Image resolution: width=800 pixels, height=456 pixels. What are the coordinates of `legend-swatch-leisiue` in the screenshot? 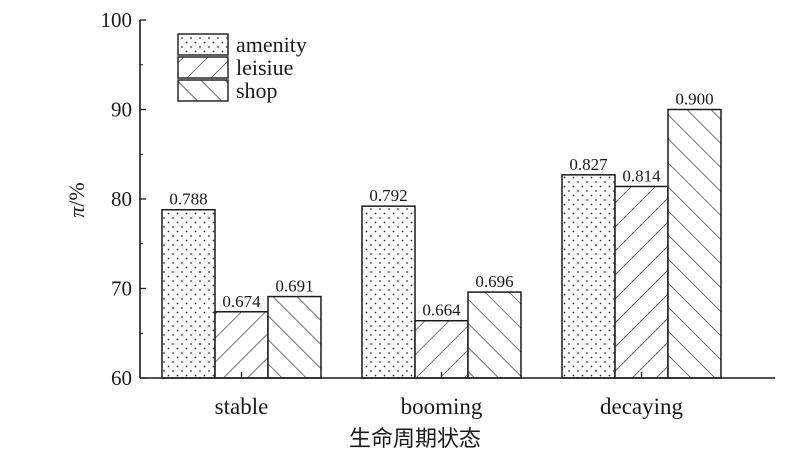 It's located at (203, 67).